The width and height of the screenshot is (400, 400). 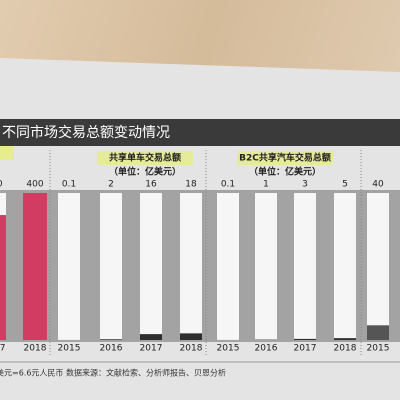 What do you see at coordinates (305, 185) in the screenshot?
I see `value-label: 3` at bounding box center [305, 185].